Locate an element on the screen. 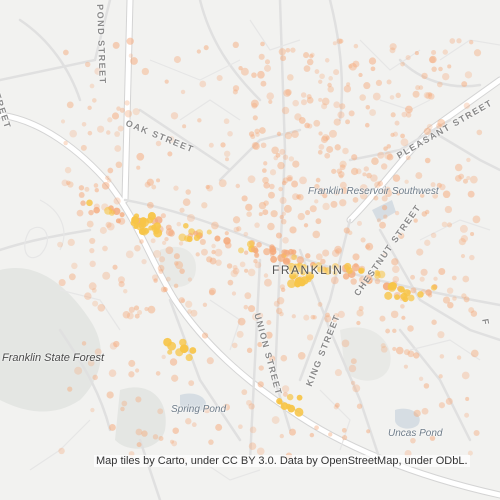 The image size is (500, 500). pond-street-road is located at coordinates (127, 101).